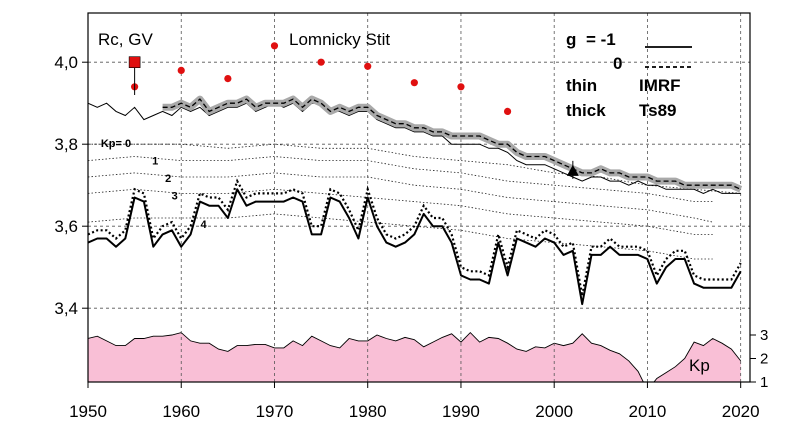 Image resolution: width=800 pixels, height=441 pixels. What do you see at coordinates (648, 411) in the screenshot?
I see `x-tick-label: 2010` at bounding box center [648, 411].